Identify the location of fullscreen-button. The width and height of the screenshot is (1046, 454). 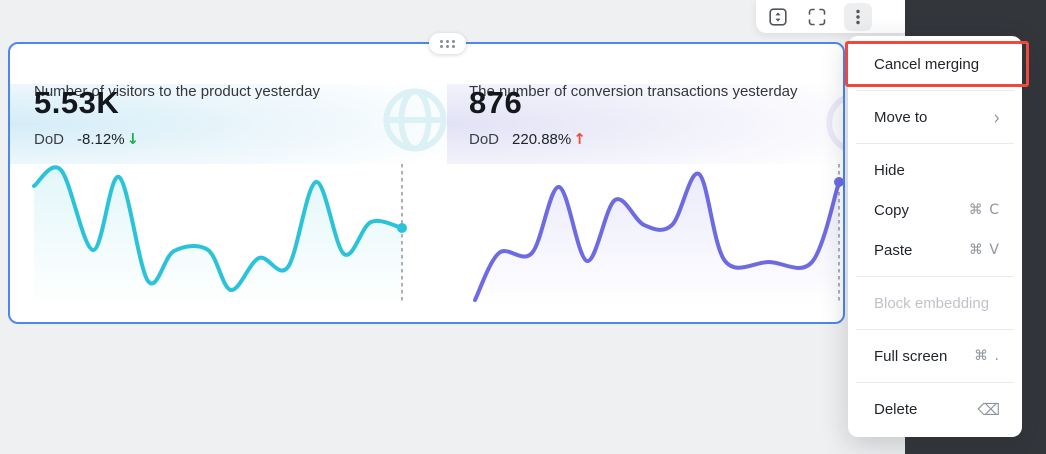
(817, 17).